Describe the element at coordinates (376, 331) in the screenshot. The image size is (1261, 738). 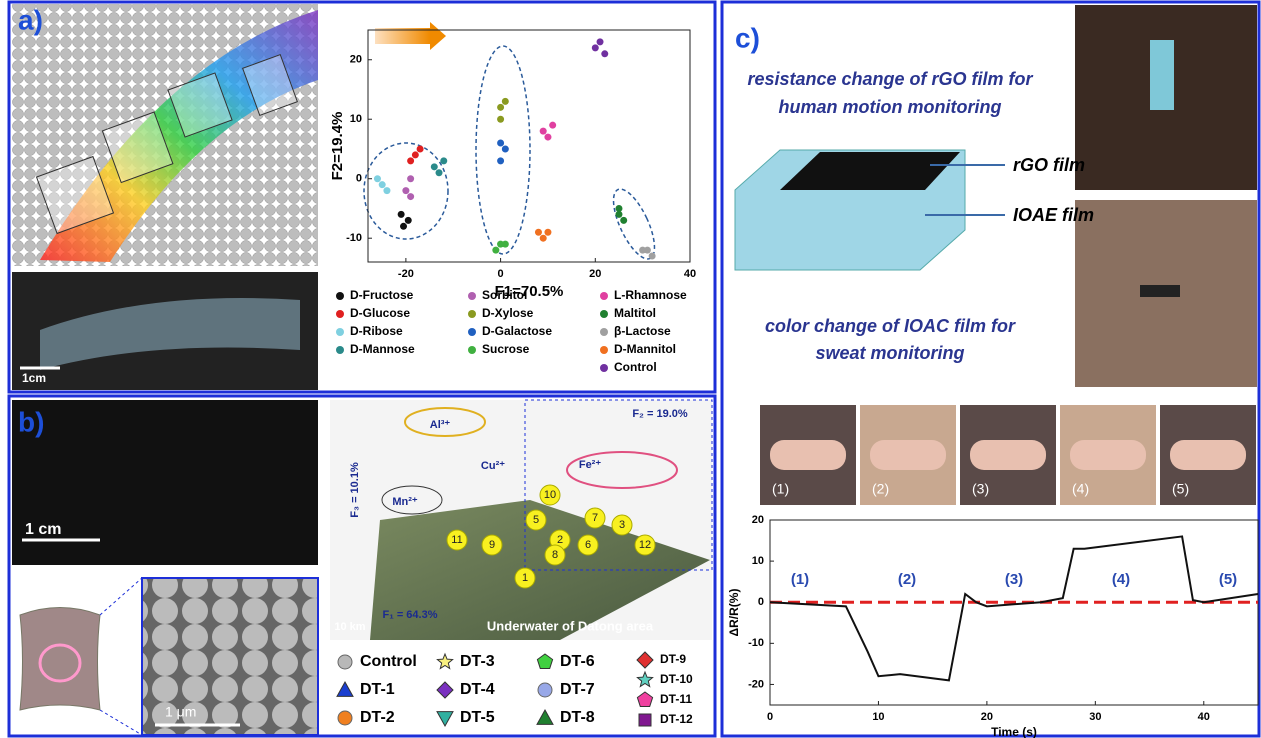
I see `legend-label: D-Ribose` at that location.